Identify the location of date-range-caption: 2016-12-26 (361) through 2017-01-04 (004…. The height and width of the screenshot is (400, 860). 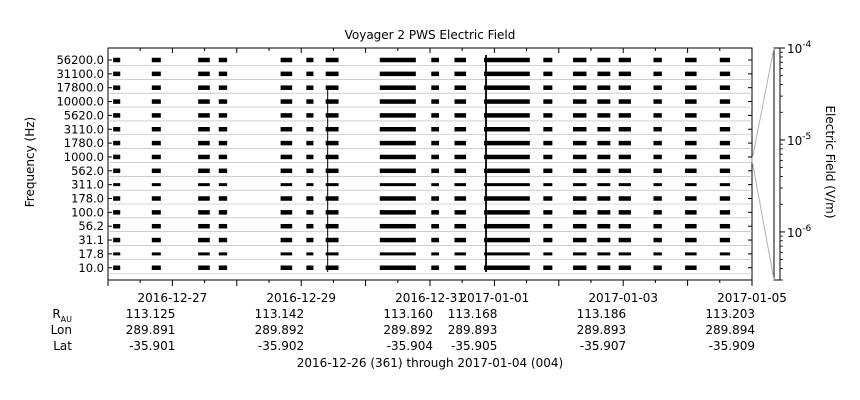
(430, 363).